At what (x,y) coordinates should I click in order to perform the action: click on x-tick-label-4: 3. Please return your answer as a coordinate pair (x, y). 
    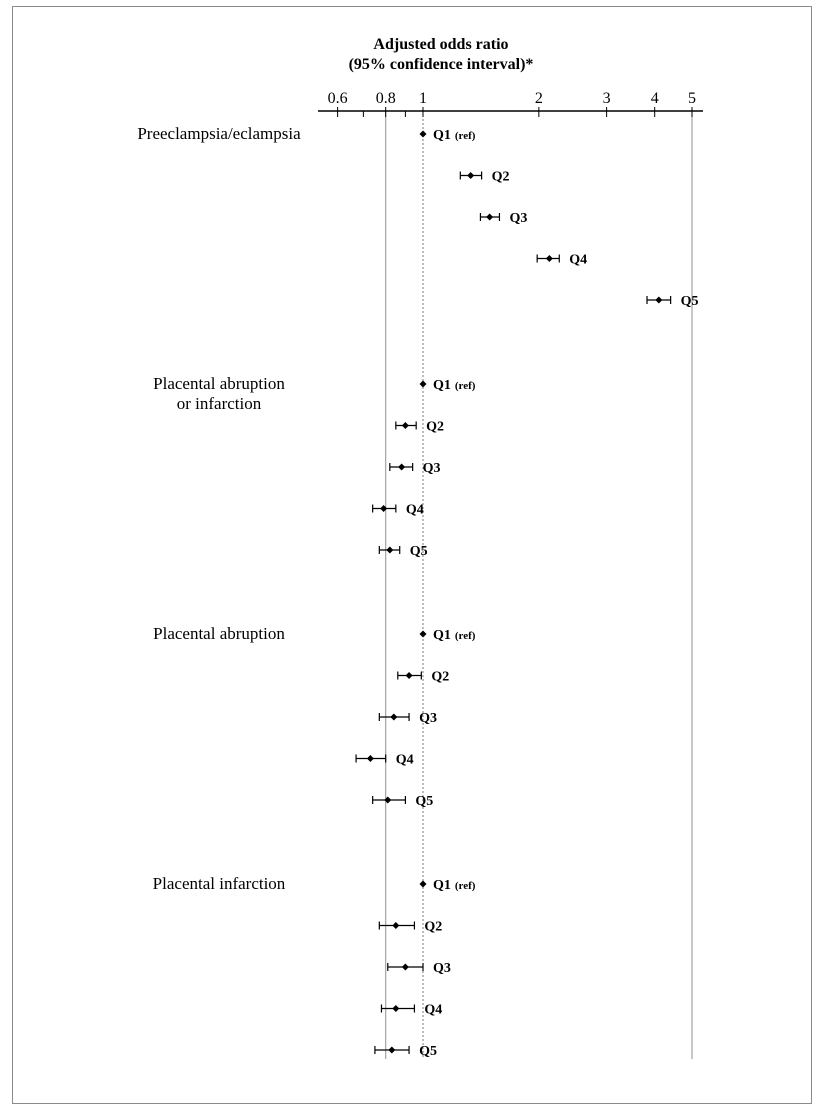
    Looking at the image, I should click on (607, 98).